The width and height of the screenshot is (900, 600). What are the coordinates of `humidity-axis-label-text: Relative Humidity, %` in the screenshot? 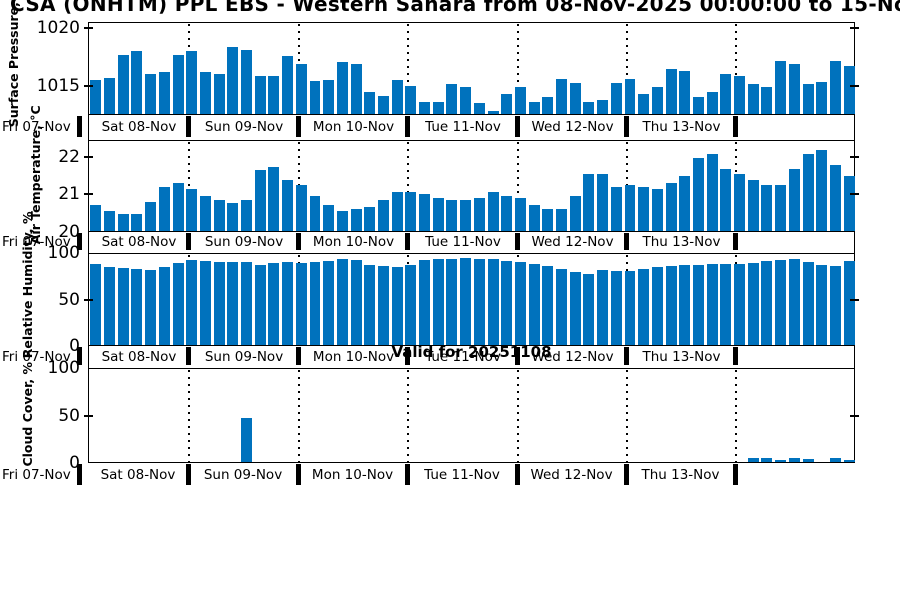 It's located at (27, 284).